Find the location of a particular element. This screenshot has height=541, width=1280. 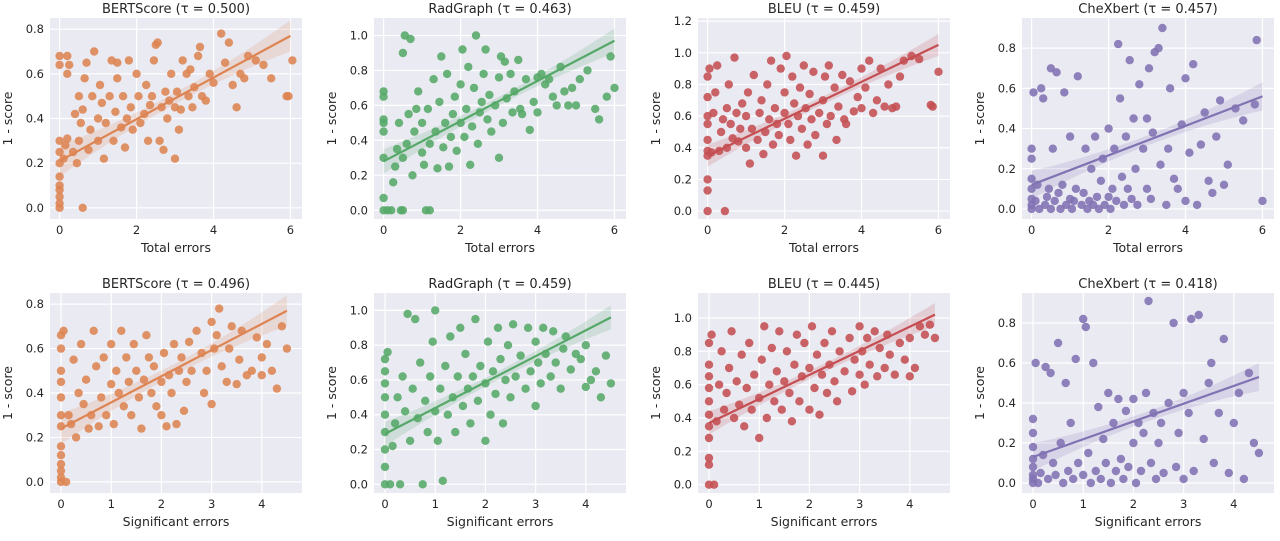

chart-title: BLEU (τ = 0.445) is located at coordinates (824, 284).